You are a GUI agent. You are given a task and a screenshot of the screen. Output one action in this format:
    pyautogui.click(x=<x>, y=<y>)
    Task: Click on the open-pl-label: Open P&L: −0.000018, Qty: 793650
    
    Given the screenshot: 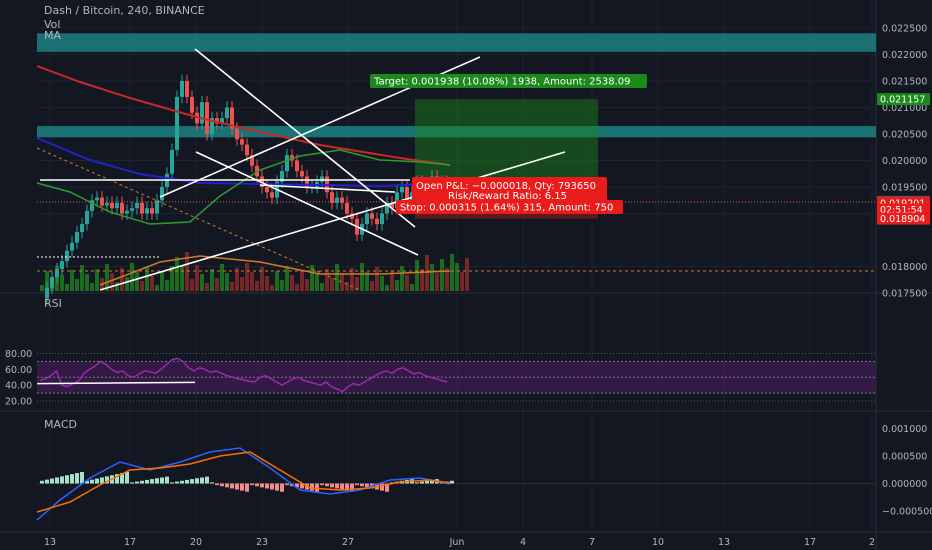 What is the action you would take?
    pyautogui.click(x=506, y=186)
    